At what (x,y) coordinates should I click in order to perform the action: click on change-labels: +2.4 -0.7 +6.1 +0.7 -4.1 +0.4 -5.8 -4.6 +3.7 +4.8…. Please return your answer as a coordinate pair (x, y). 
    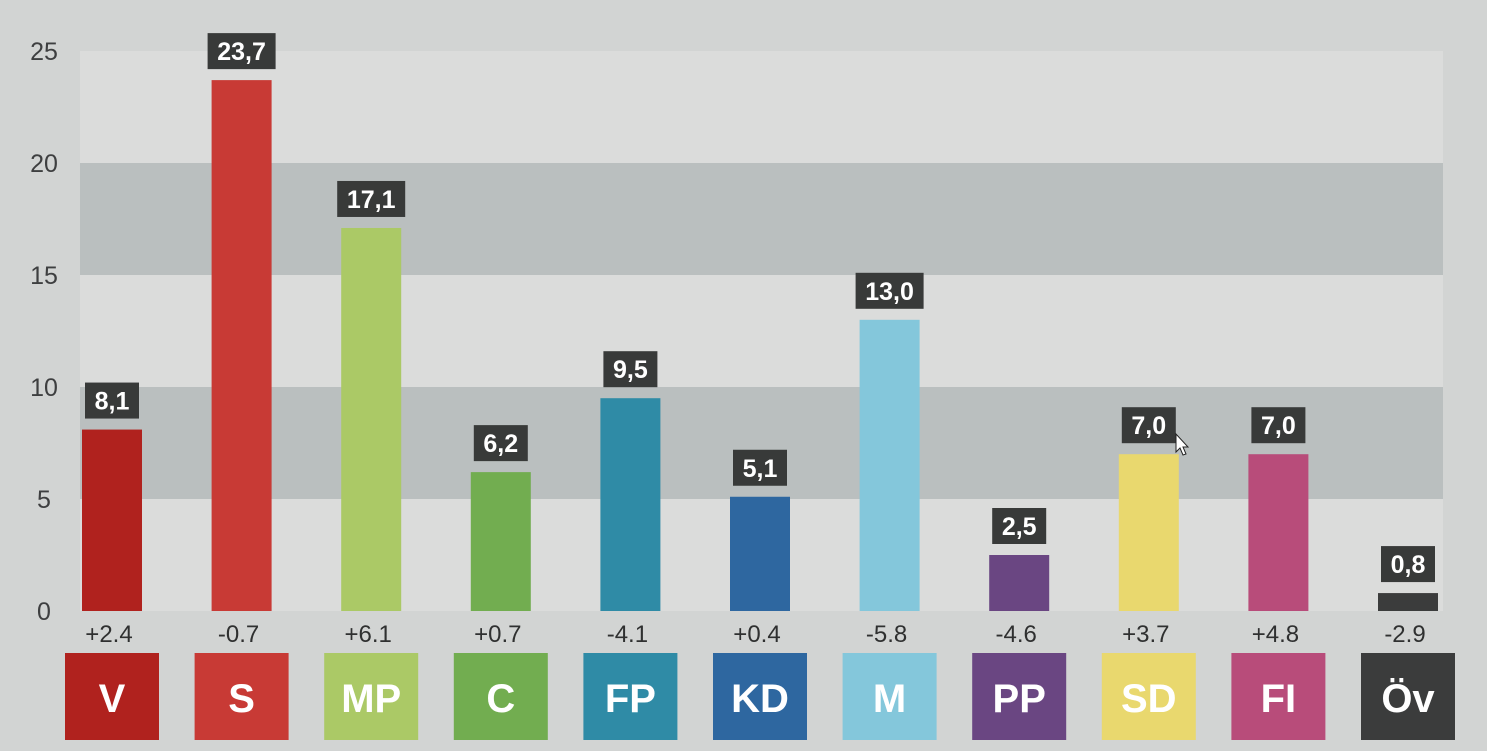
    Looking at the image, I should click on (755, 634).